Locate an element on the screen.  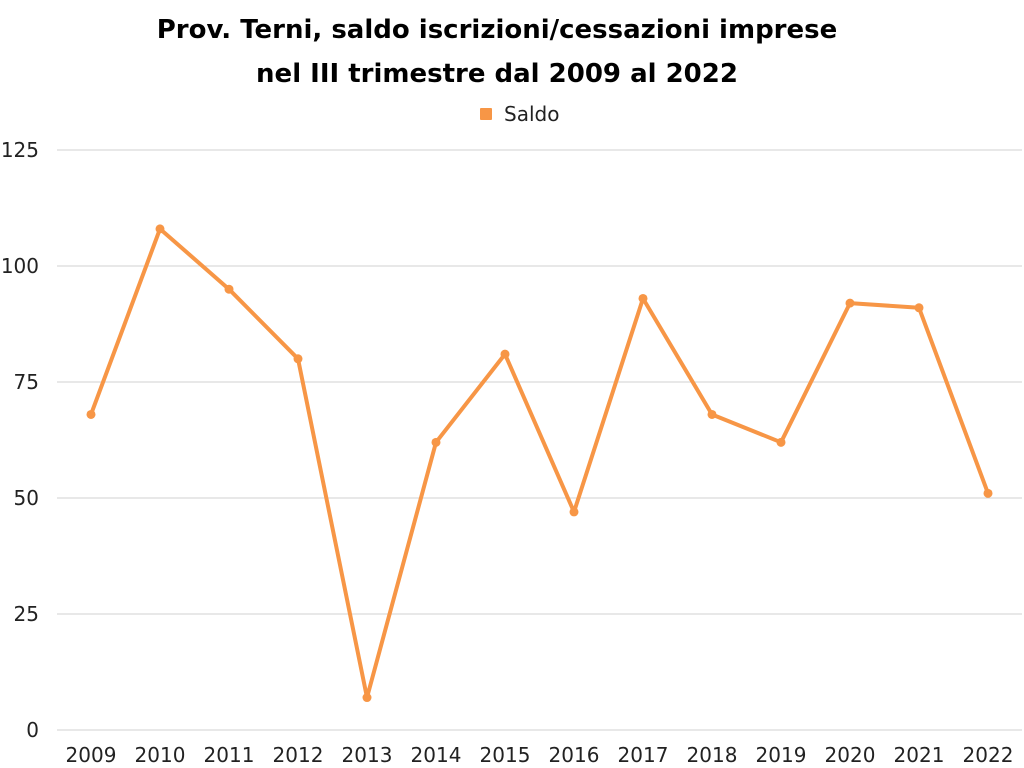
data-point-2013 is located at coordinates (367, 698).